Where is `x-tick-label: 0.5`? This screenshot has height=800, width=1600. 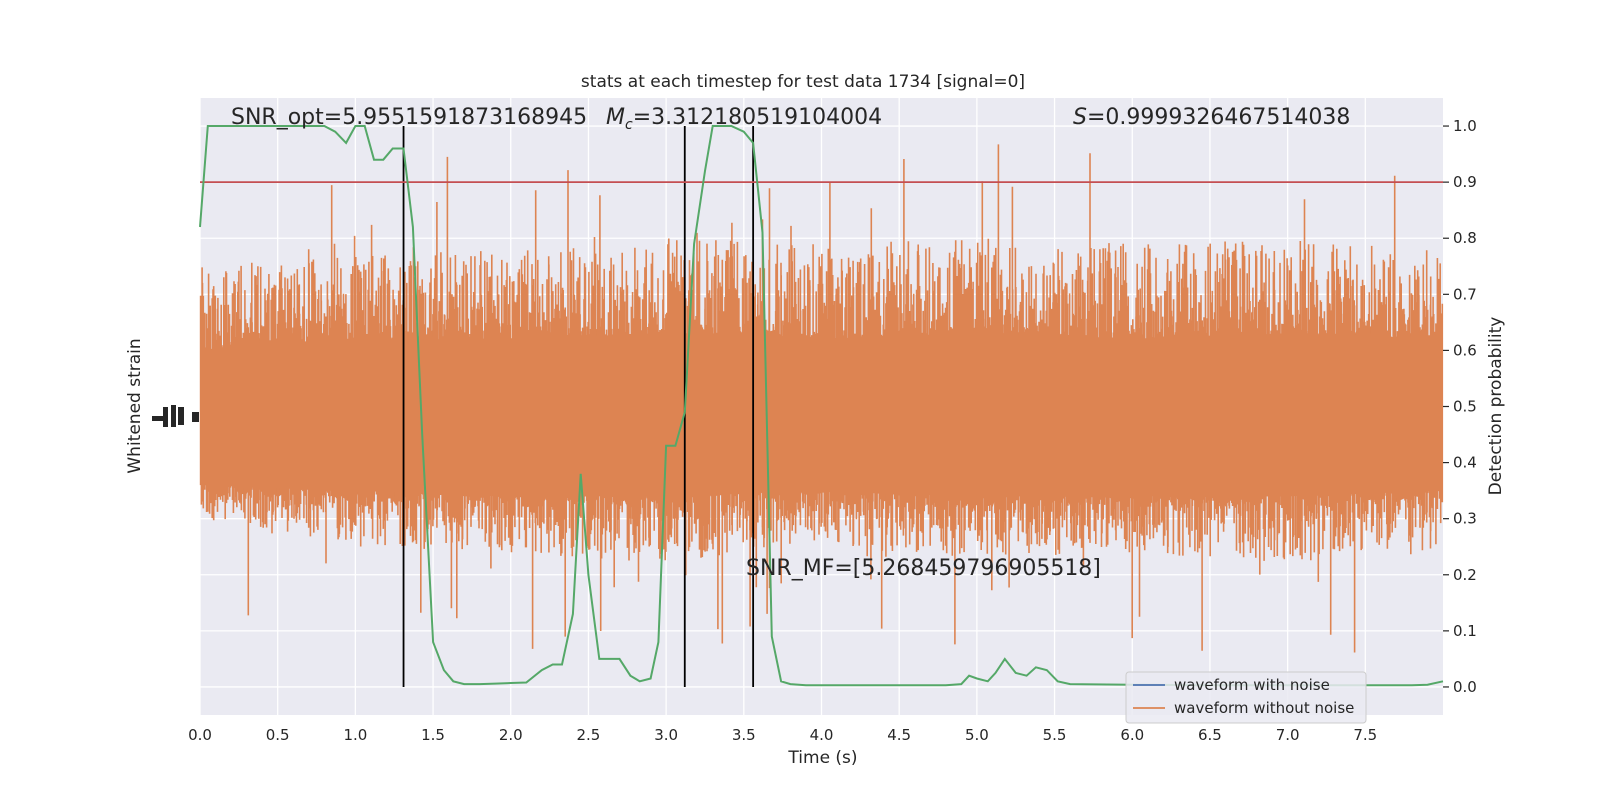 x-tick-label: 0.5 is located at coordinates (278, 735).